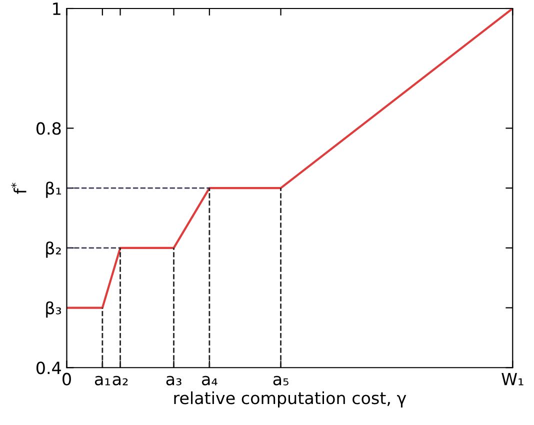  I want to click on x-tick-label: a₄, so click(210, 381).